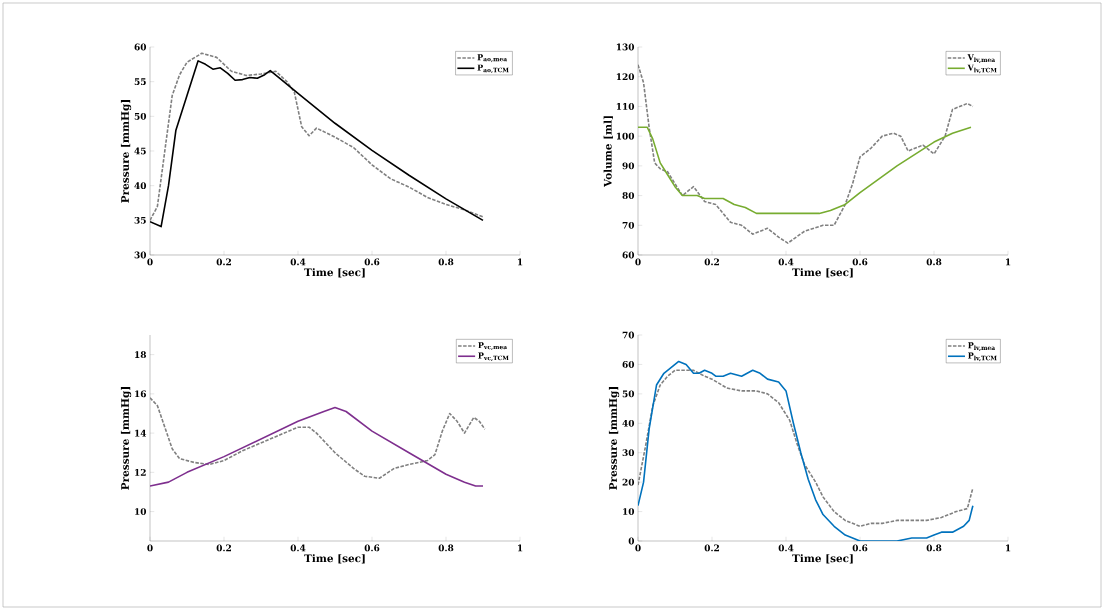 This screenshot has width=1104, height=610. I want to click on y-axis-title: Volume [ml], so click(608, 152).